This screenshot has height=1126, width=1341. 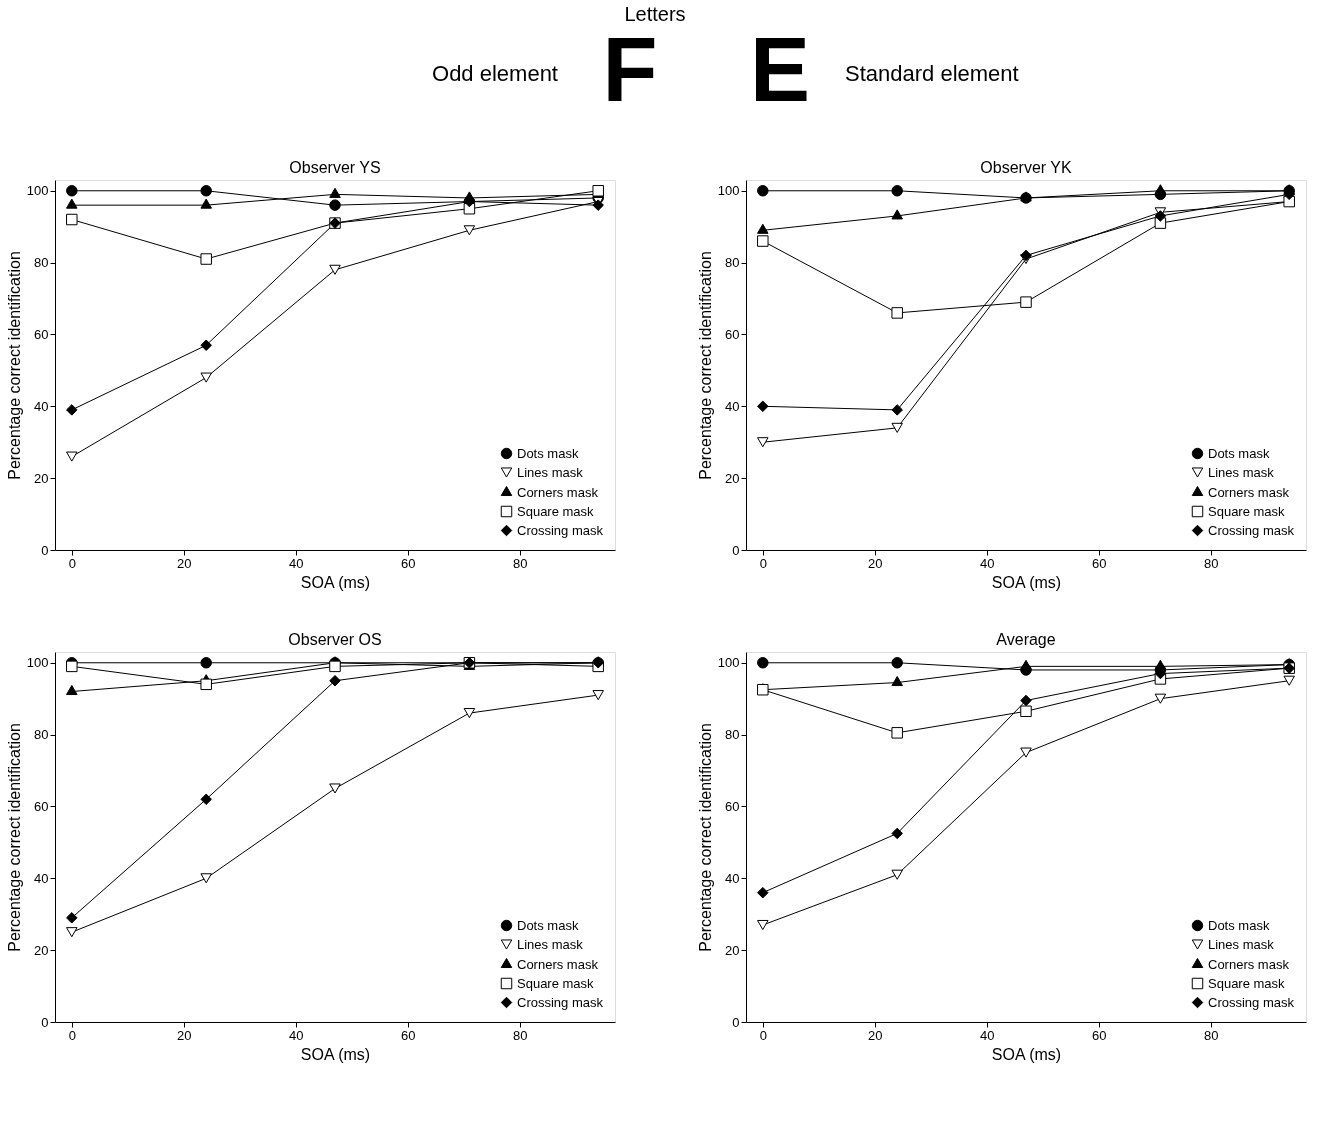 What do you see at coordinates (495, 73) in the screenshot?
I see `text: Odd element` at bounding box center [495, 73].